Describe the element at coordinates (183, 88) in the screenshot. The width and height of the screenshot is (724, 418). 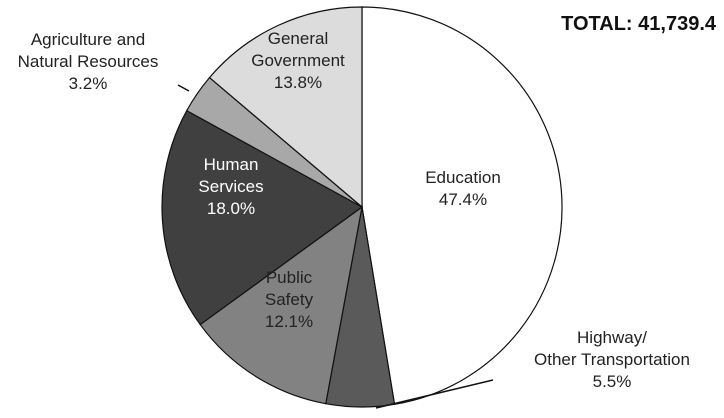
I see `leader-line-agriculture-and-natural-resources` at that location.